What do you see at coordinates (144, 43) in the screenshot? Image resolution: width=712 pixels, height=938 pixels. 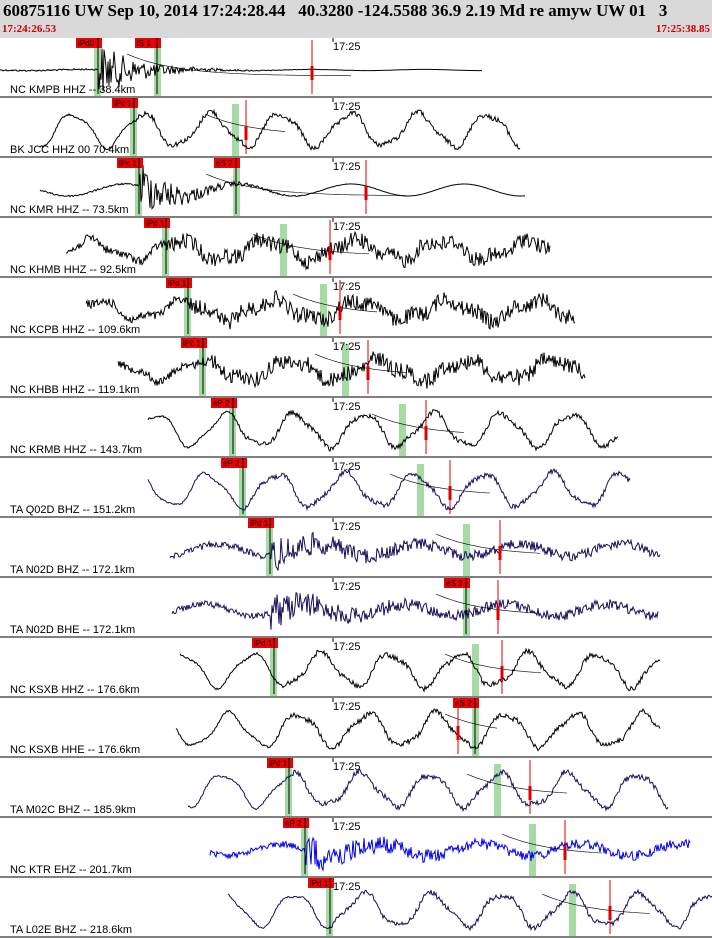 I see `s-pick-label: iS 1` at bounding box center [144, 43].